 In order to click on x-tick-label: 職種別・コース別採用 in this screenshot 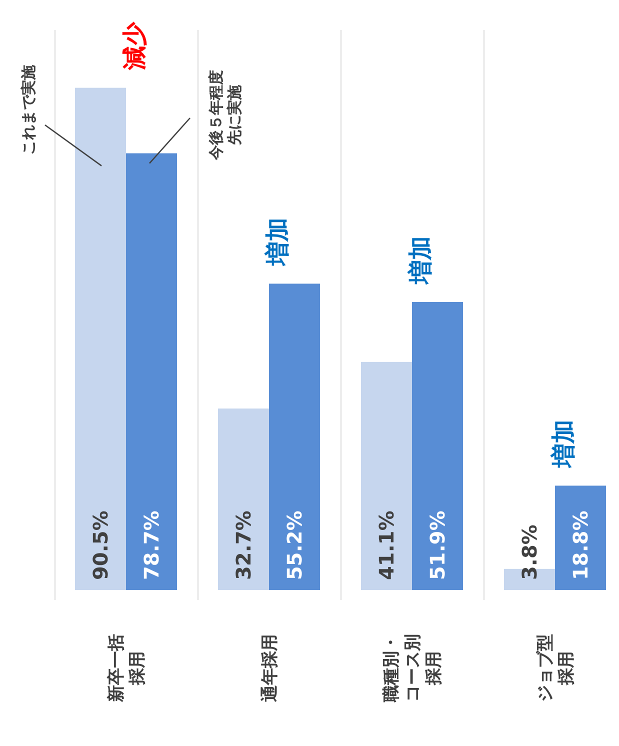, I will do `click(413, 668)`.